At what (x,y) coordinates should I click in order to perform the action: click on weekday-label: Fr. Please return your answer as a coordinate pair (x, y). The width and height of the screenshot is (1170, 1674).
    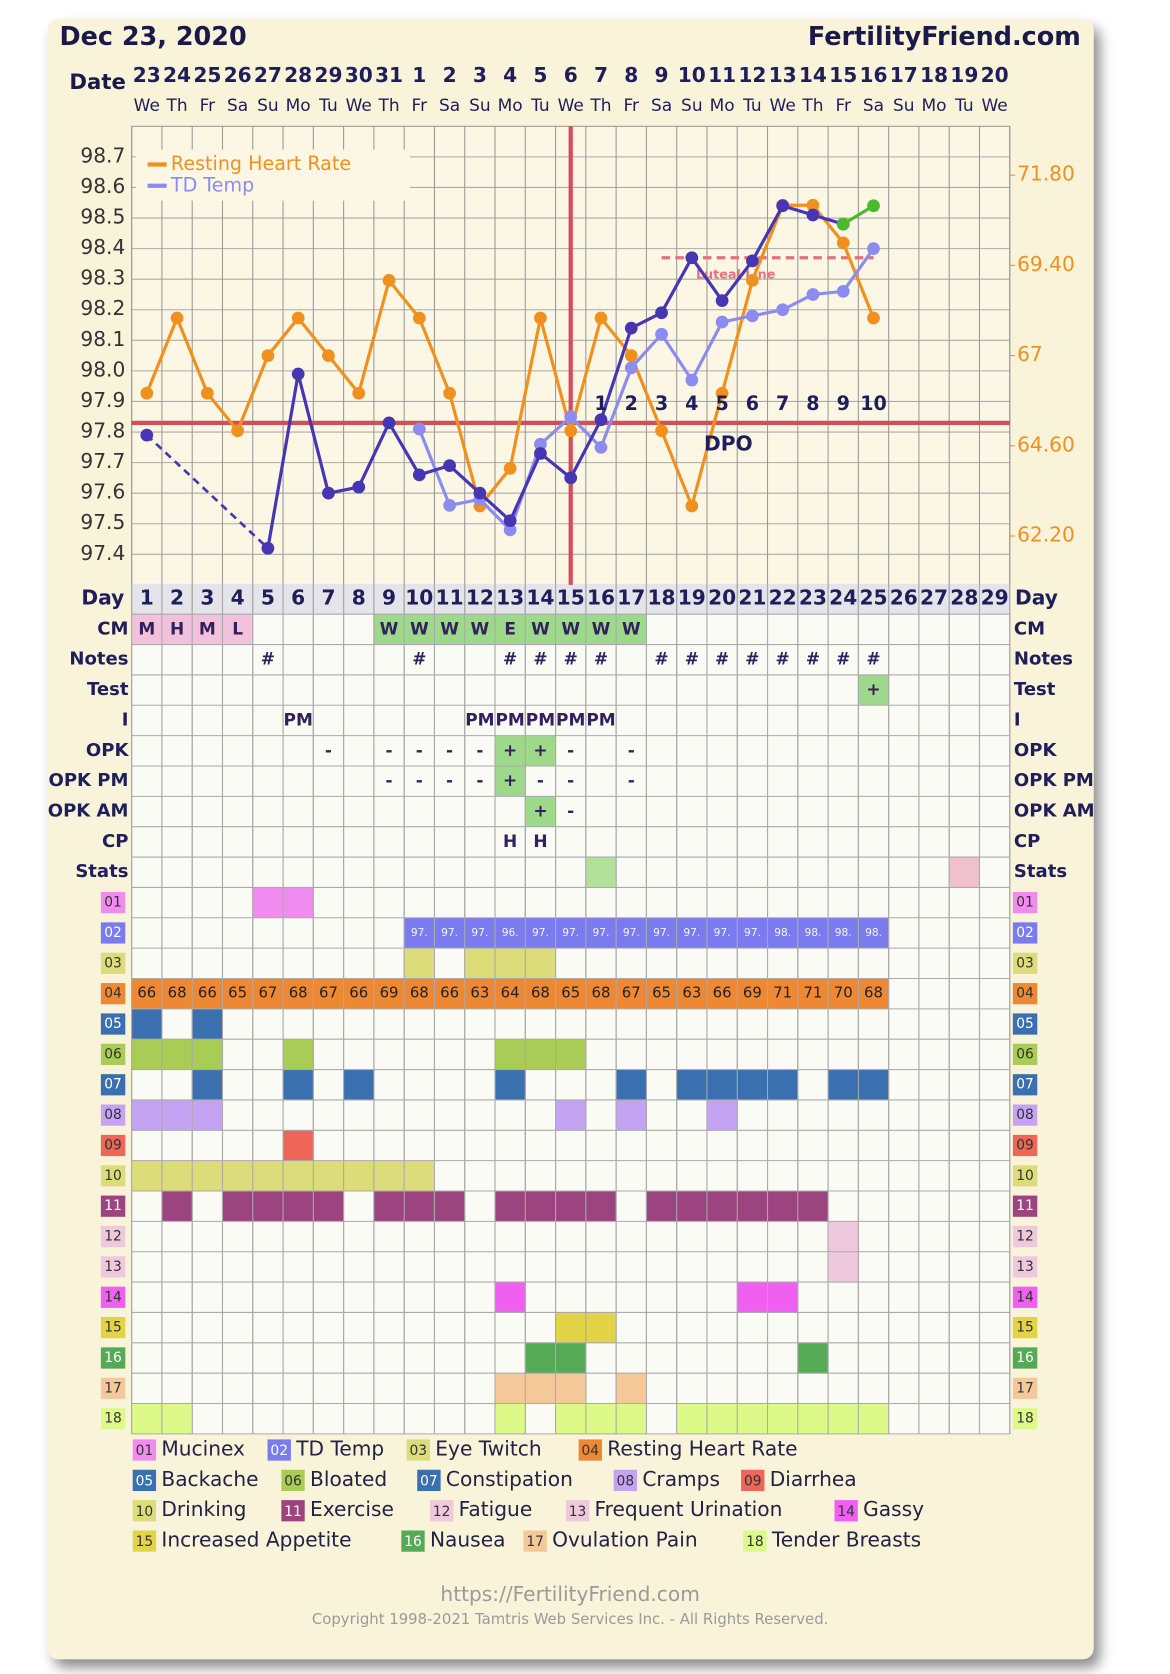
    Looking at the image, I should click on (208, 106).